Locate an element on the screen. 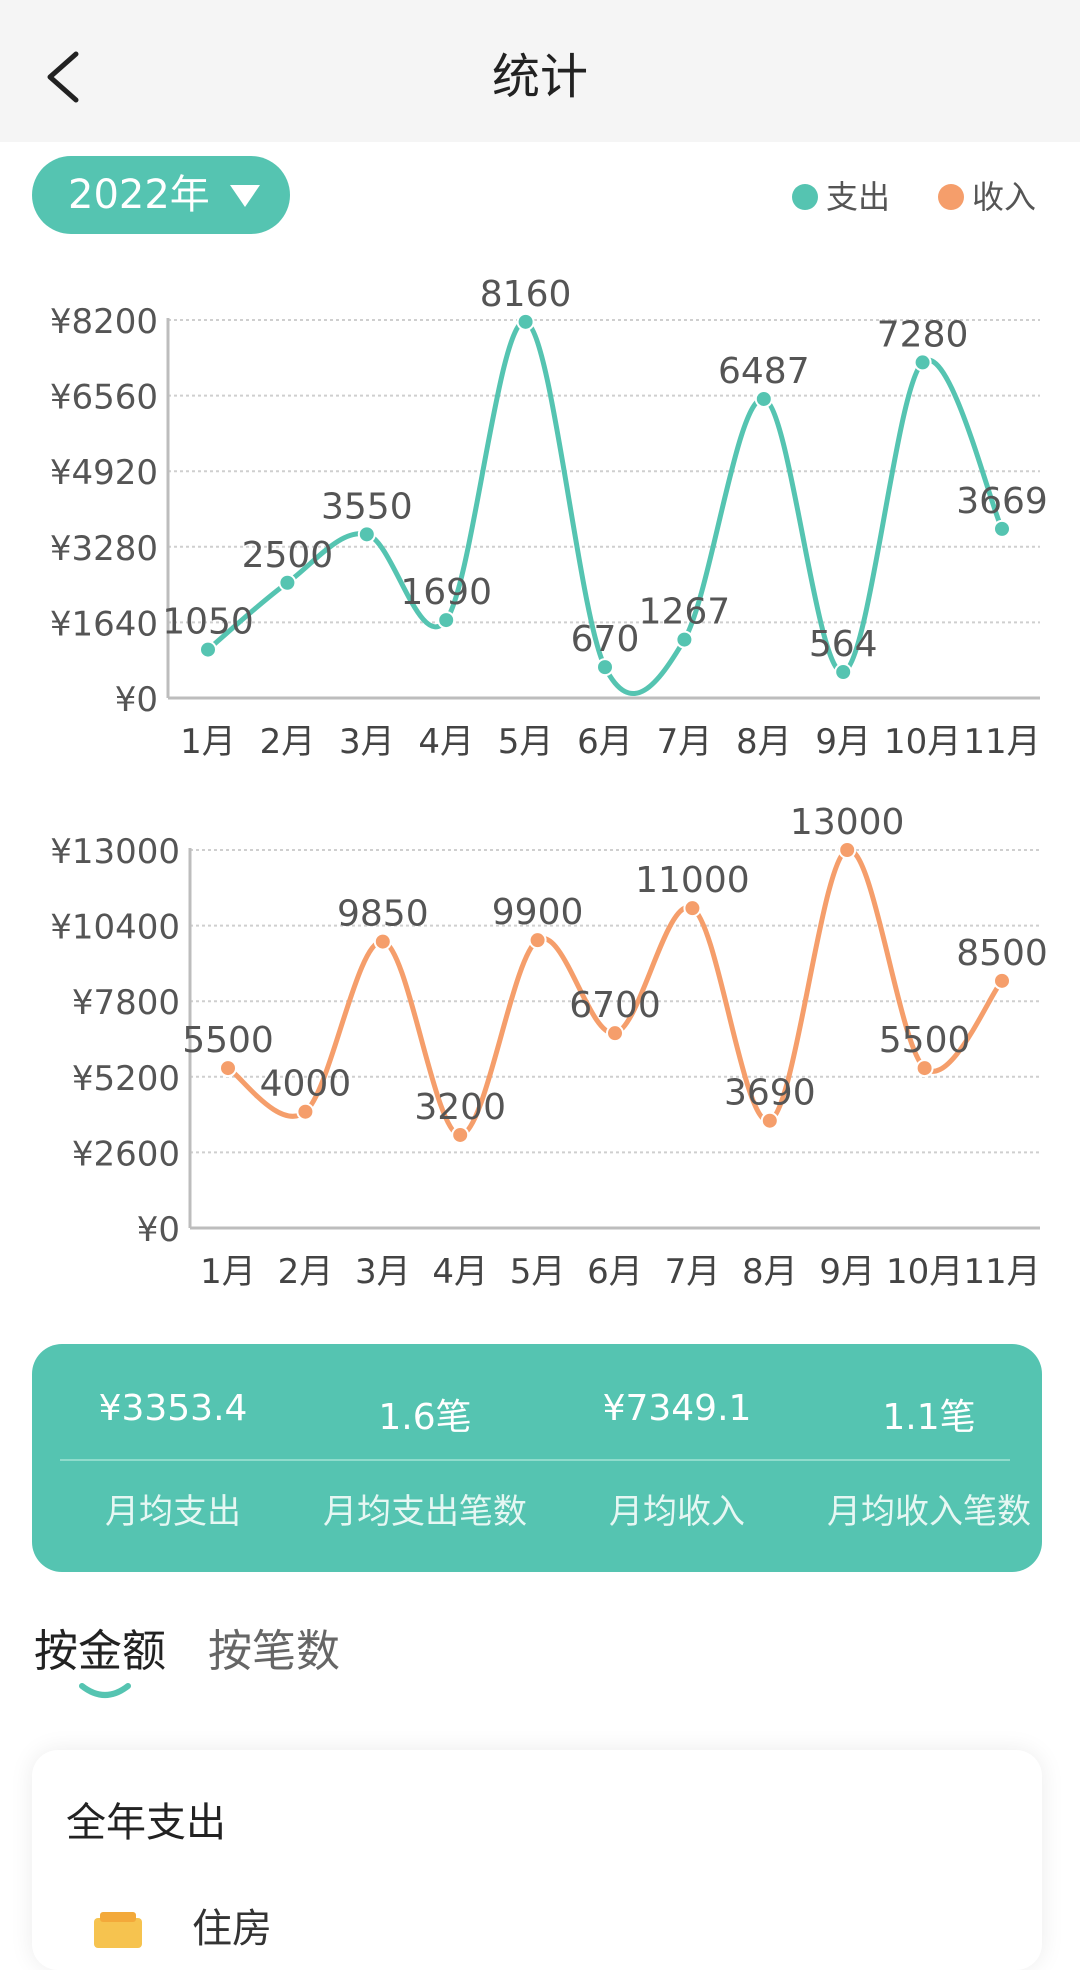 Image resolution: width=1080 pixels, height=1970 pixels. data-label: 9850 is located at coordinates (383, 914).